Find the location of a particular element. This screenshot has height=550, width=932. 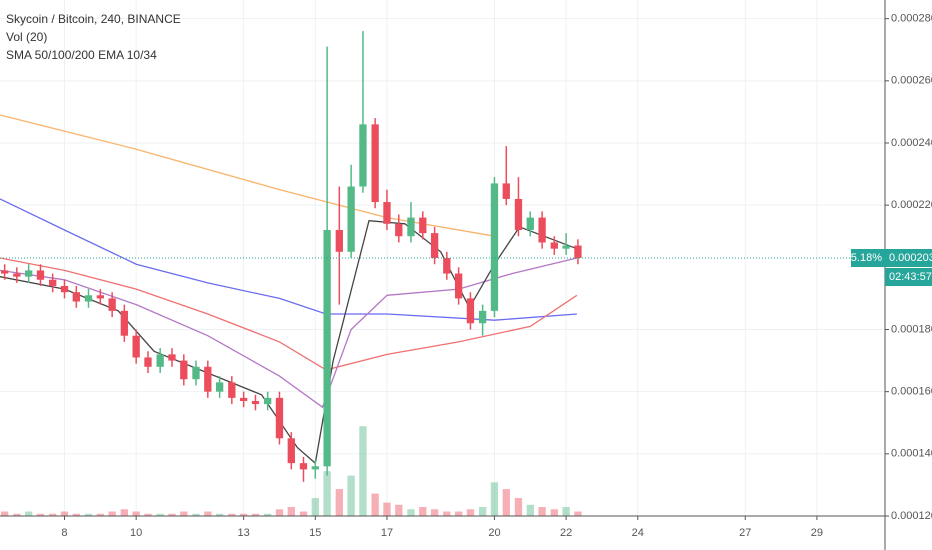

countdown-box is located at coordinates (908, 277).